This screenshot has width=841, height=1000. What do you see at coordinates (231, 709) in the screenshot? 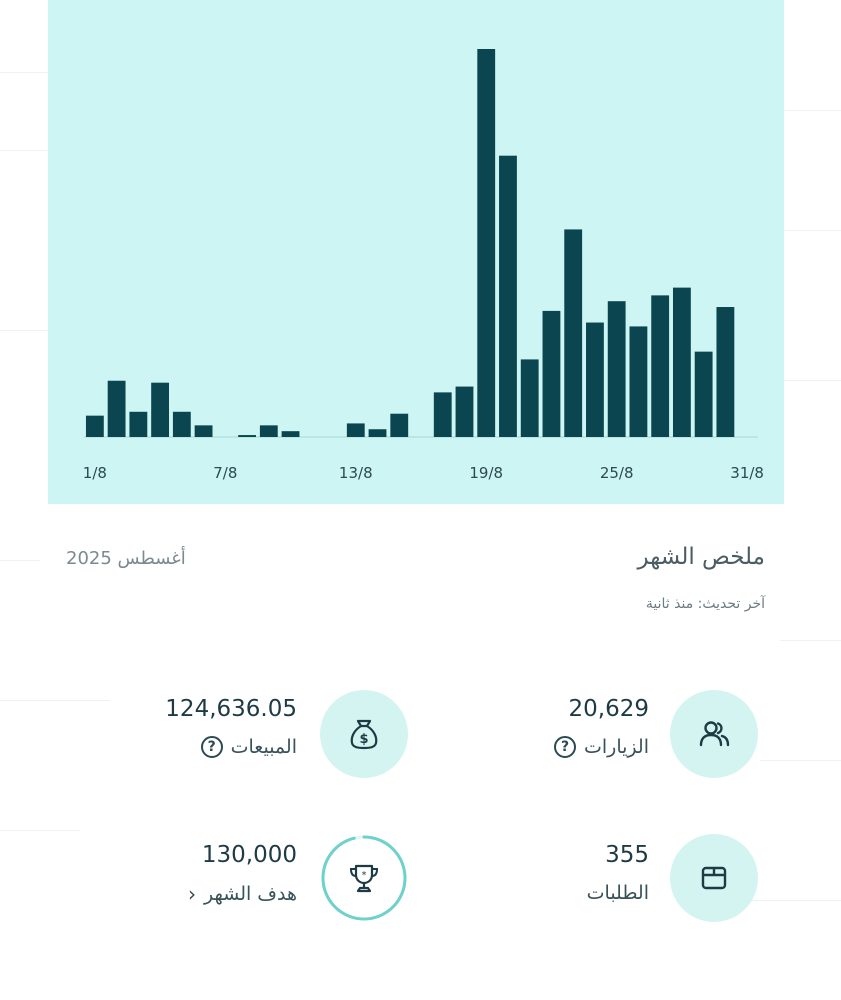
I see `sales-value: 124,636.05` at bounding box center [231, 709].